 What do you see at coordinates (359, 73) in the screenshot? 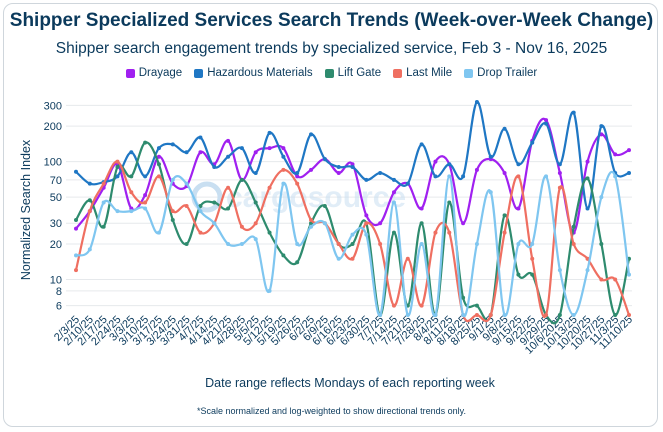
I see `legend-label: Lift Gate` at bounding box center [359, 73].